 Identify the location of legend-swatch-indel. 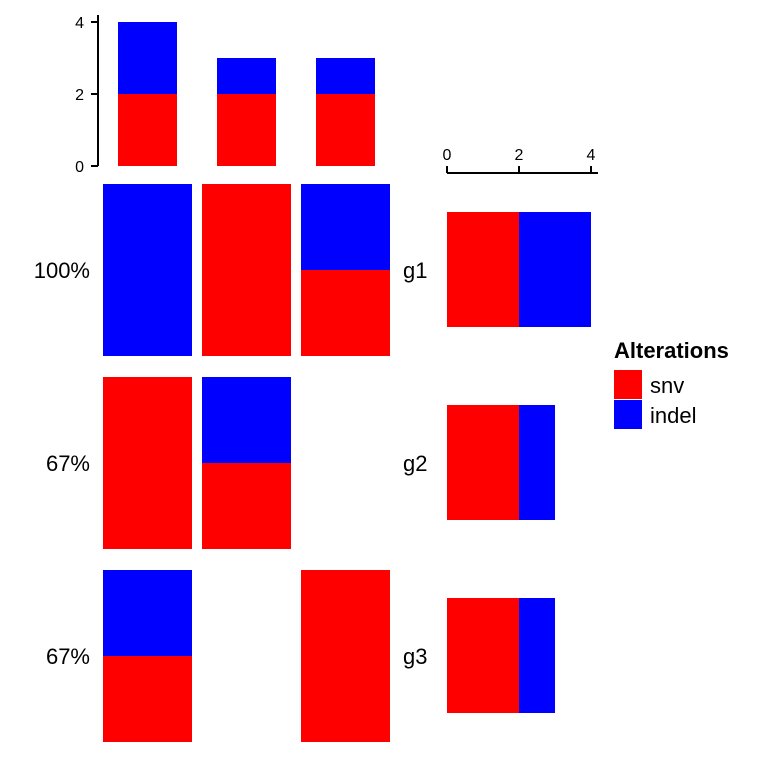
(628, 414).